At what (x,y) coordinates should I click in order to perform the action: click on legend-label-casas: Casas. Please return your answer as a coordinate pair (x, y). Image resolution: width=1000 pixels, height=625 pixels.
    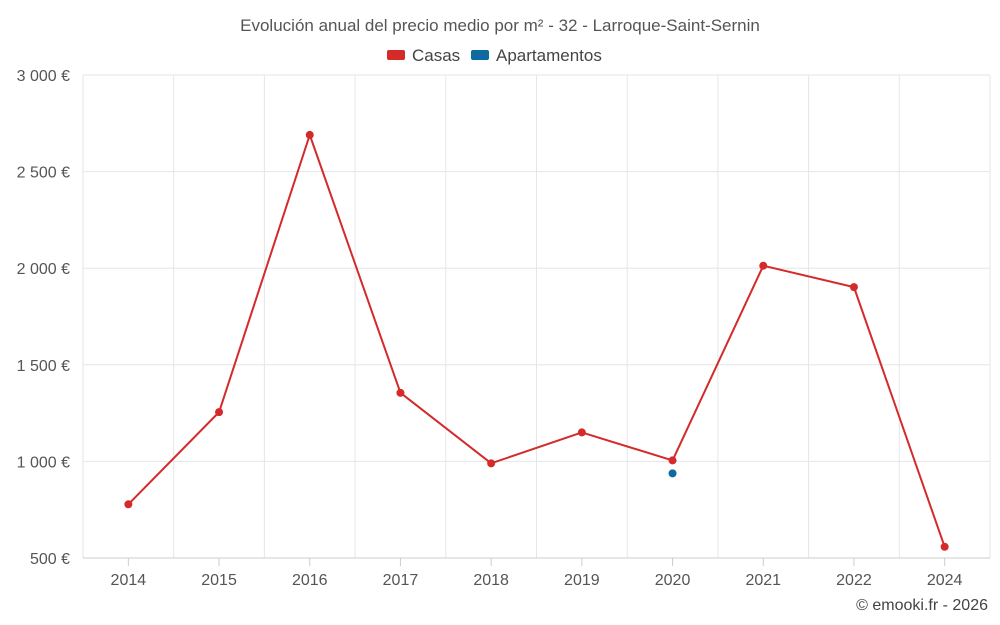
    Looking at the image, I should click on (436, 55).